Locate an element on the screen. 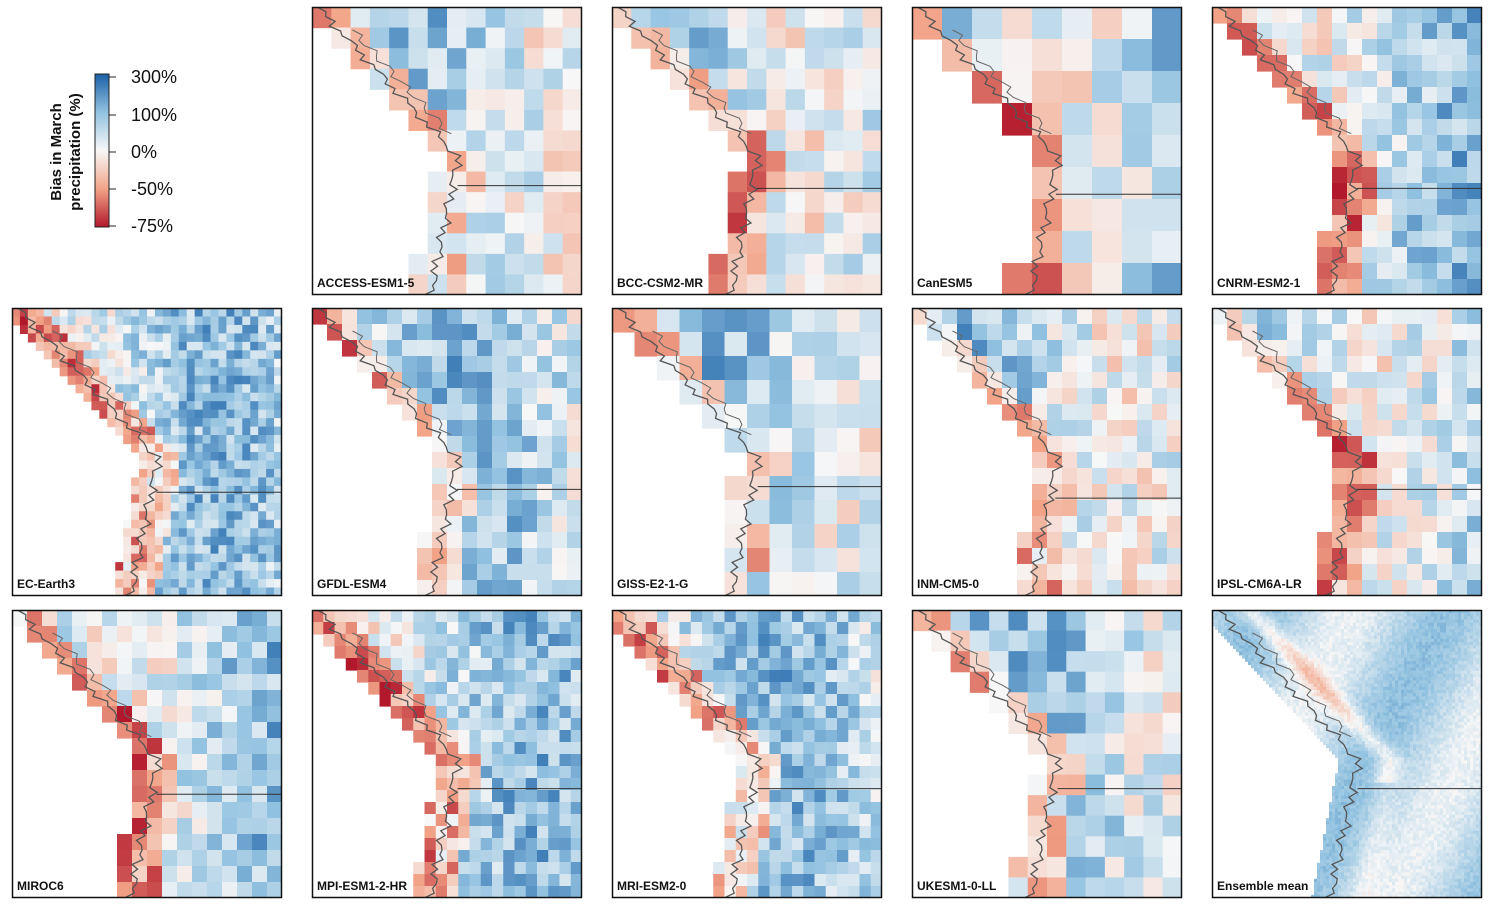 This screenshot has width=1500, height=905. map-panel: ACCESS-ESM1-5 is located at coordinates (447, 151).